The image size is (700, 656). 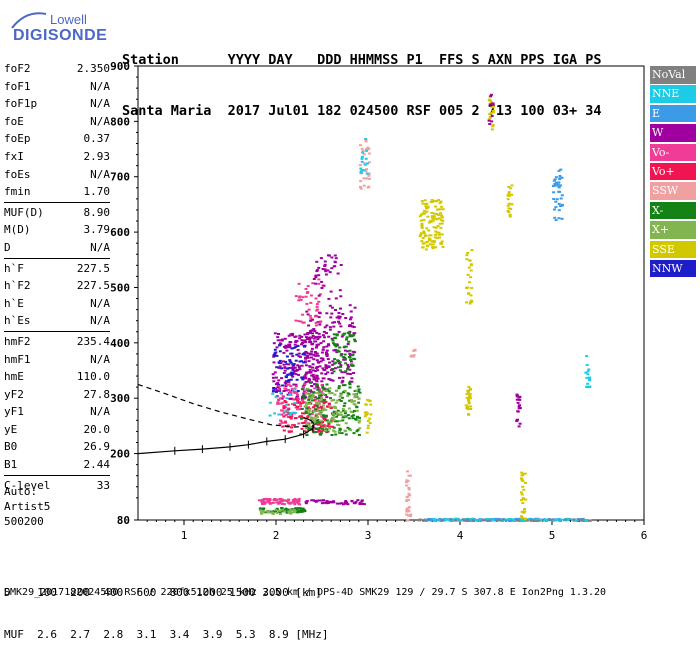 I want to click on param-row: hmF1 N/A, so click(x=57, y=360).